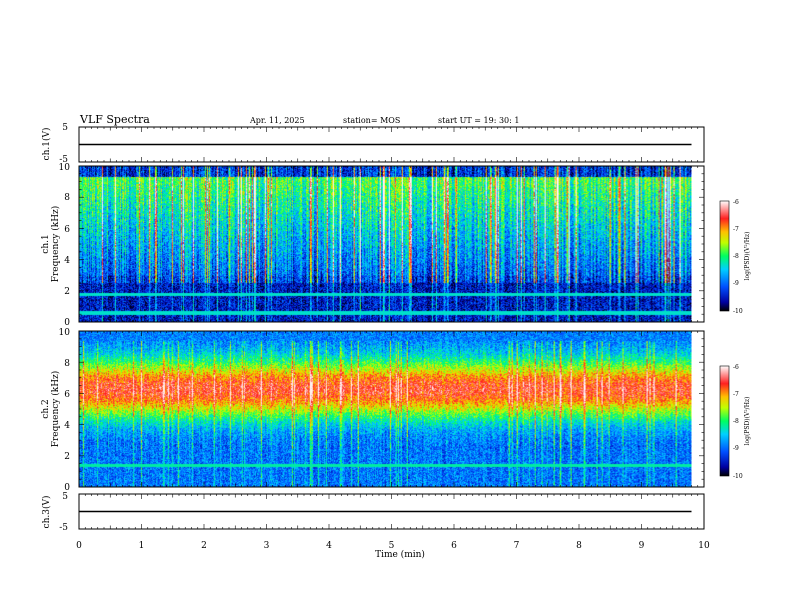 The height and width of the screenshot is (612, 792). Describe the element at coordinates (67, 230) in the screenshot. I see `ch1-ytick-6: 6` at that location.